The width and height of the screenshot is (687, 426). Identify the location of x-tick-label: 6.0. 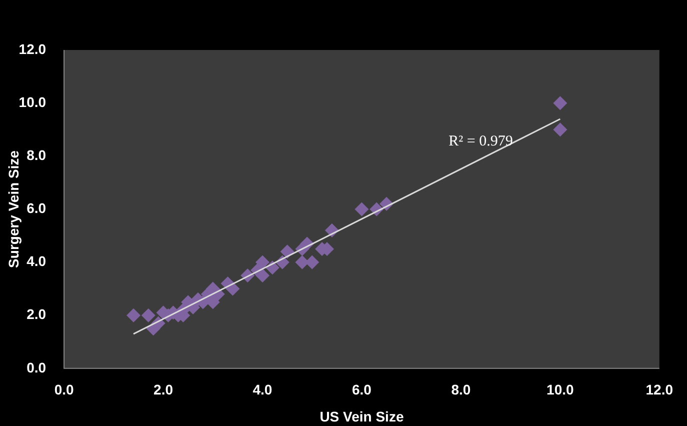
(362, 390).